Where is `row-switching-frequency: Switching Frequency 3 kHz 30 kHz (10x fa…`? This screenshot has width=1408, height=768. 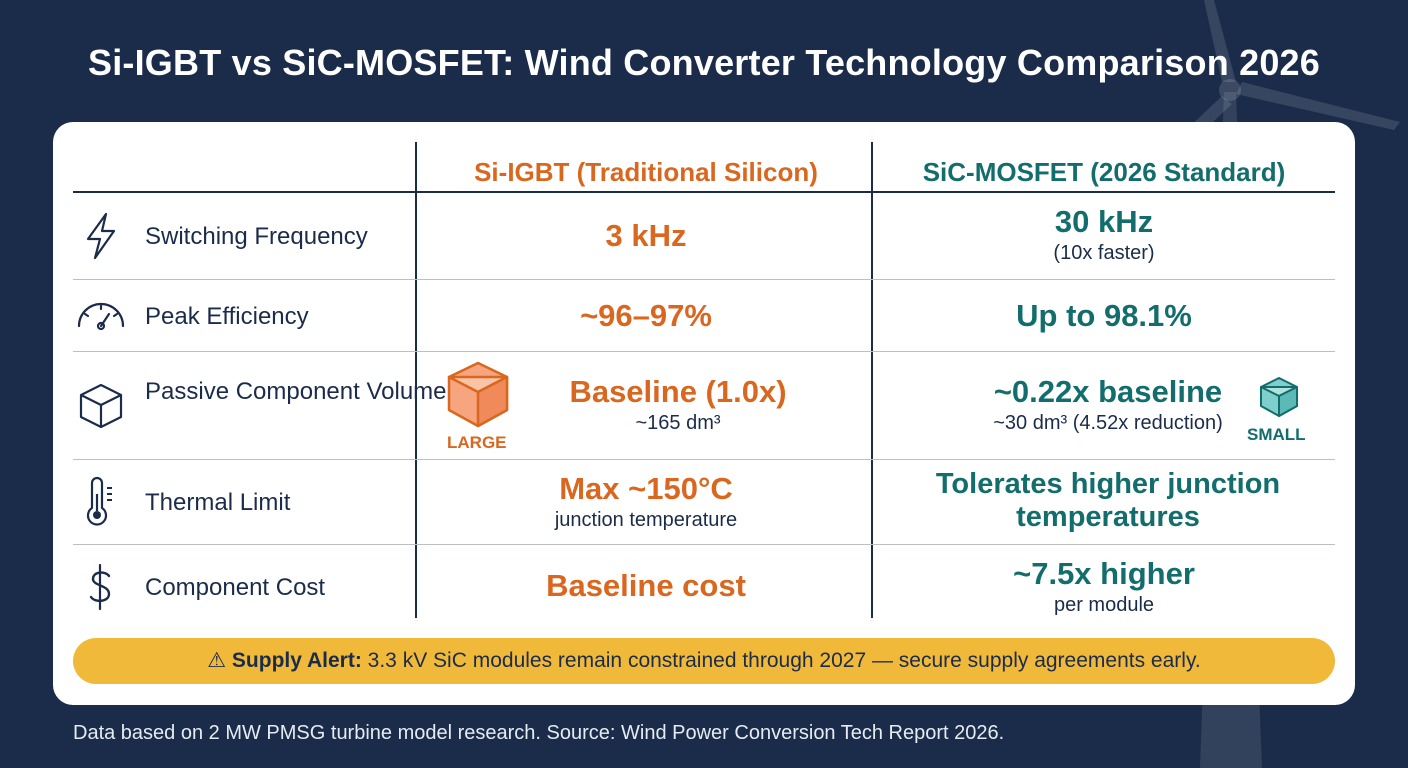 row-switching-frequency: Switching Frequency 3 kHz 30 kHz (10x fa… is located at coordinates (704, 236).